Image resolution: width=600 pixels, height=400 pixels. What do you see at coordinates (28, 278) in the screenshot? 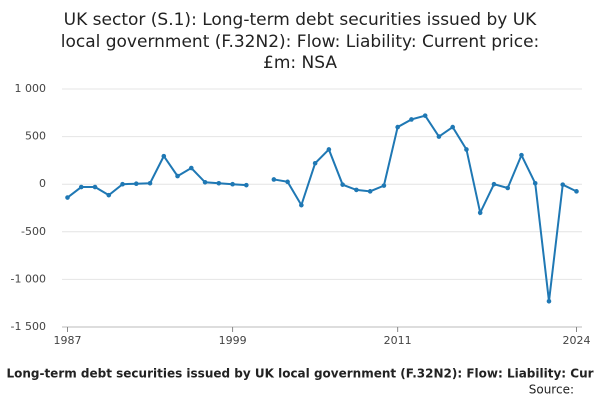
I see `y-tick-label: -1 000` at bounding box center [28, 278].